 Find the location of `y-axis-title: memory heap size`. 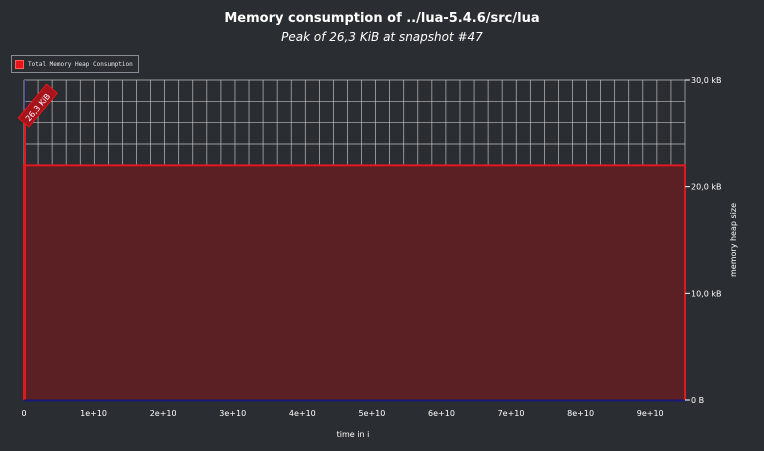

y-axis-title: memory heap size is located at coordinates (733, 240).